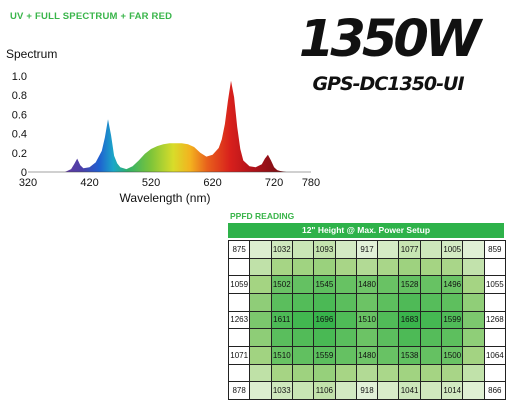 This screenshot has width=512, height=405. I want to click on x-axis-title: Wavelength (nm), so click(165, 198).